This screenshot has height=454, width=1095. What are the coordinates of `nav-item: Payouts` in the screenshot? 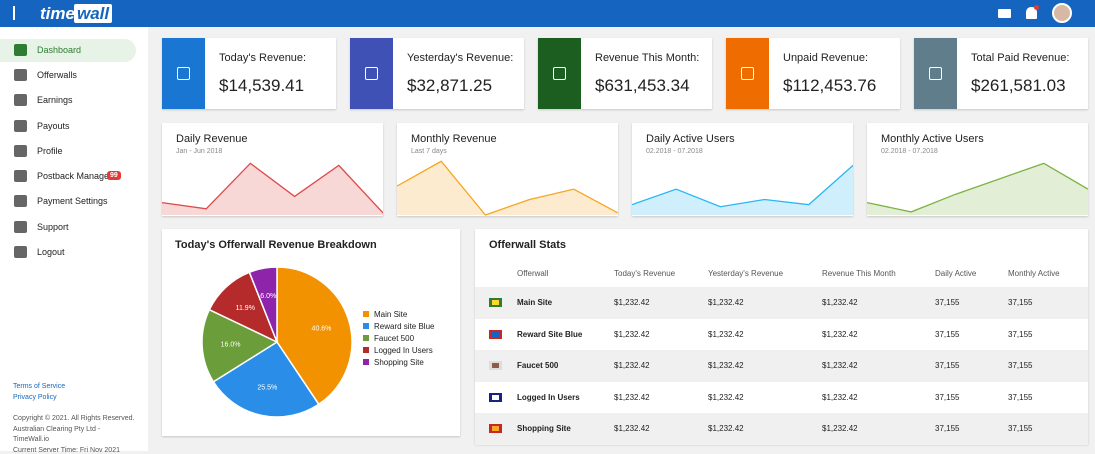 It's located at (68, 126).